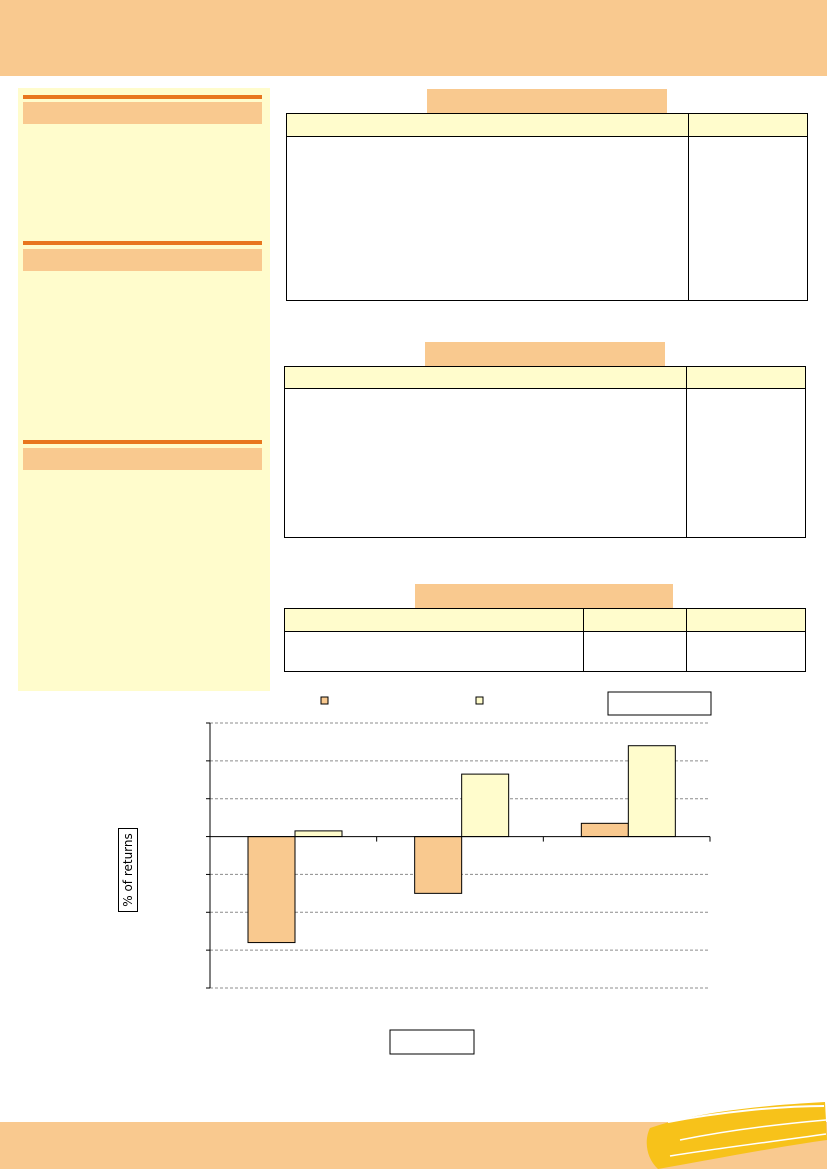 This screenshot has height=1169, width=827. Describe the element at coordinates (544, 596) in the screenshot. I see `table-3-title` at that location.